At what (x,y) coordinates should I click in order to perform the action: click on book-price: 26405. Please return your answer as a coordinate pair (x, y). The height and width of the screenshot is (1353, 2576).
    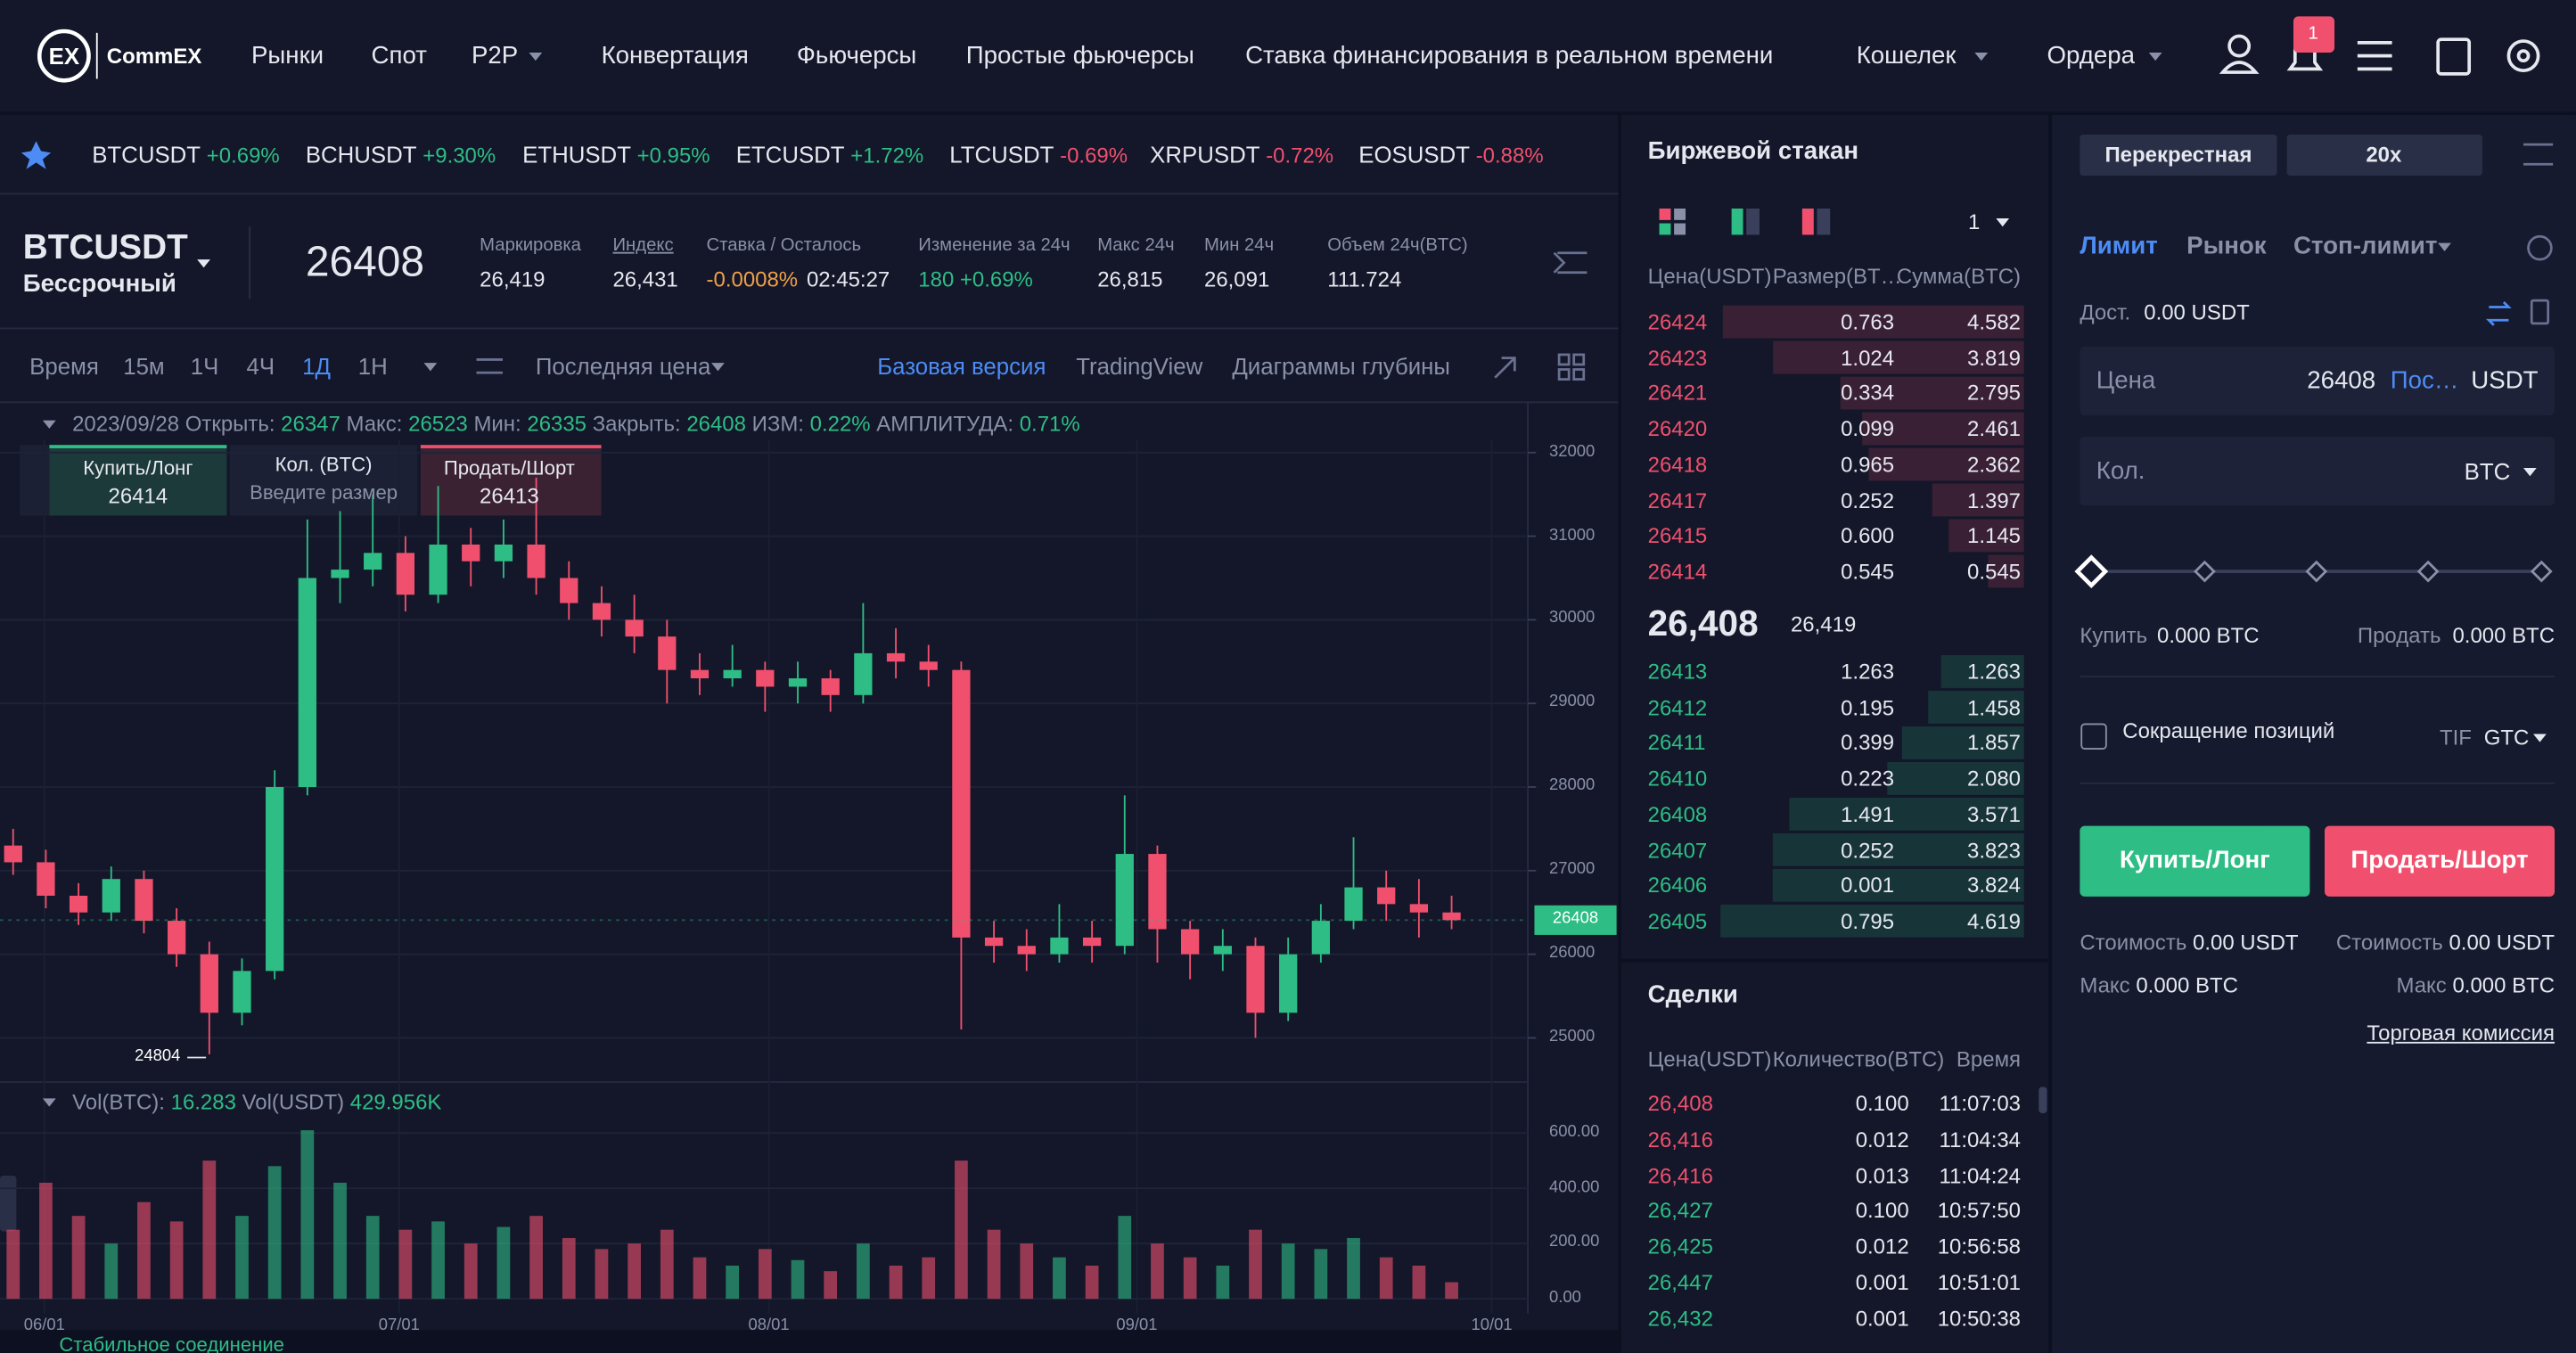
    Looking at the image, I should click on (1677, 921).